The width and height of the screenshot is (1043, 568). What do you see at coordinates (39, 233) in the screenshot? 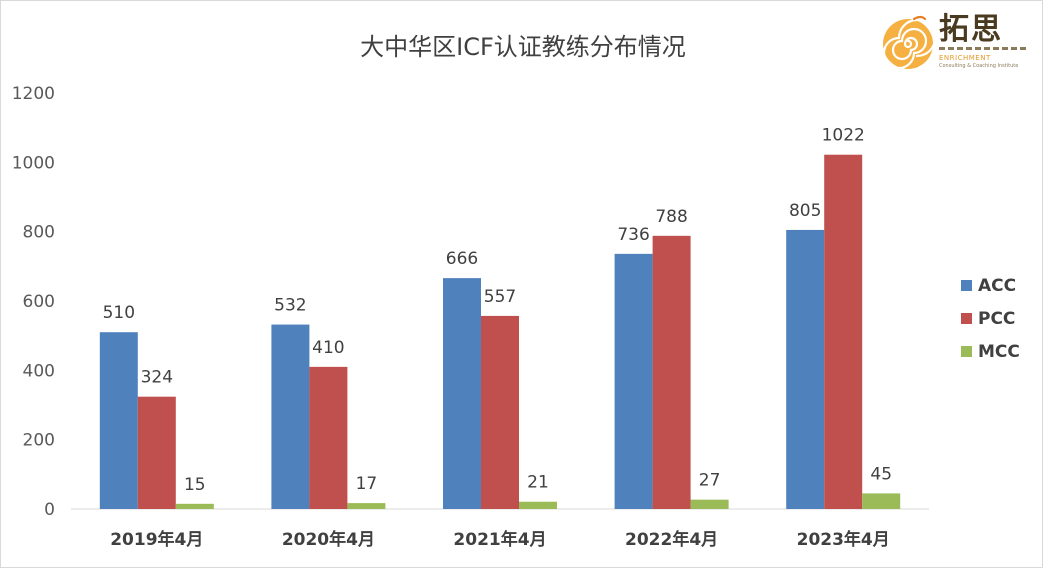
I see `y-tick-label: 800` at bounding box center [39, 233].